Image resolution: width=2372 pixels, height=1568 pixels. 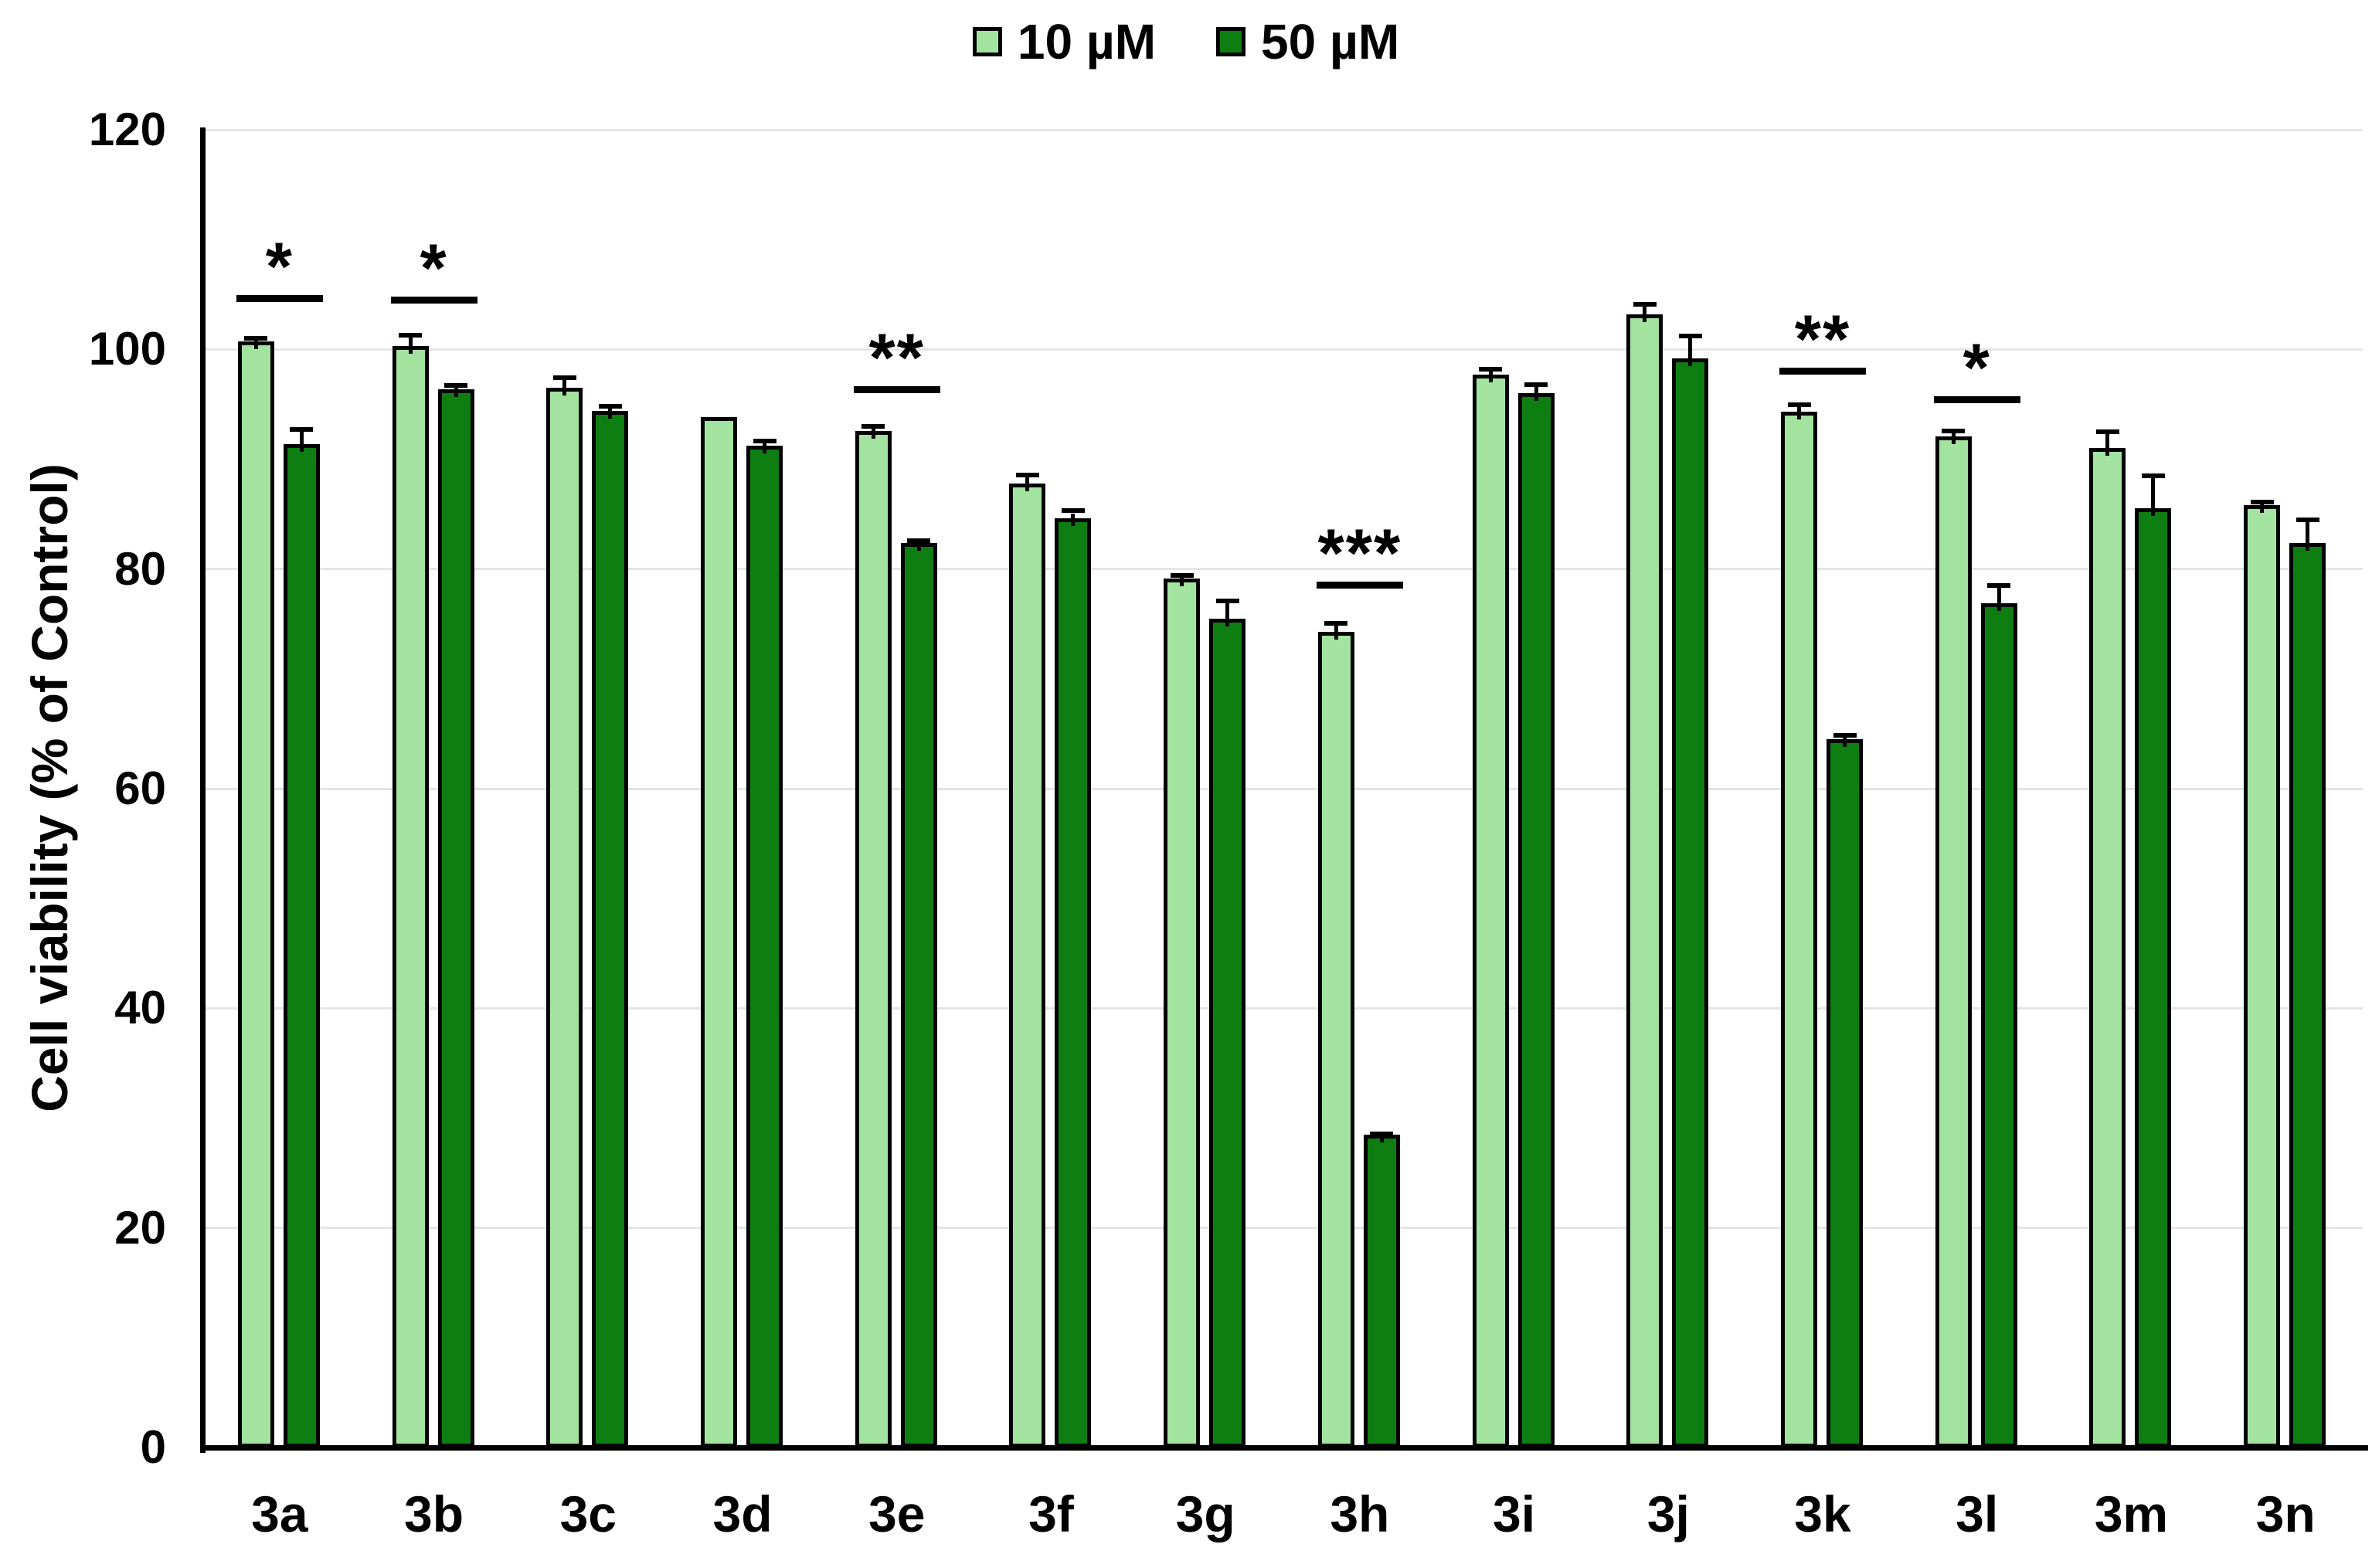 I want to click on y-tick-label-60: 60, so click(x=140, y=788).